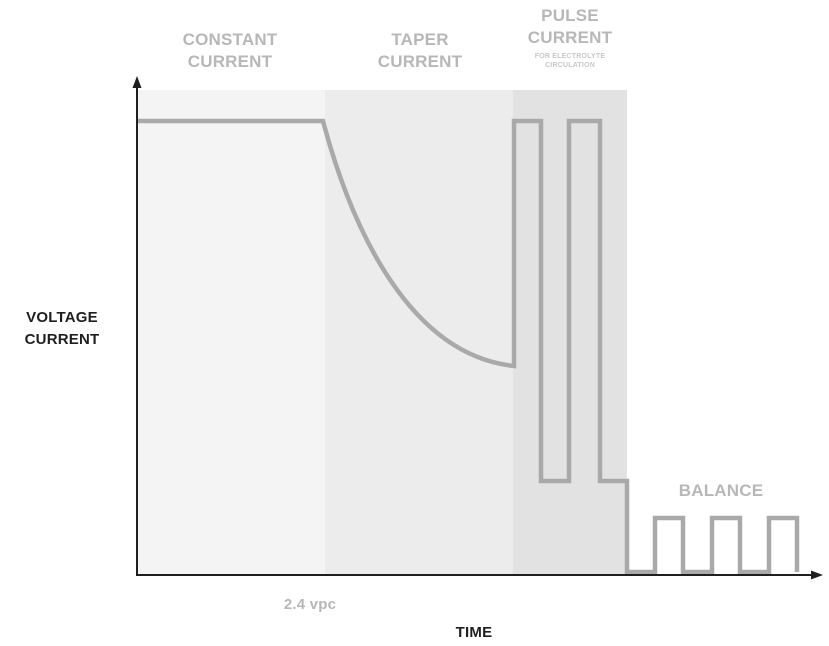 The width and height of the screenshot is (829, 646). I want to click on y-axis-arrow, so click(137, 82).